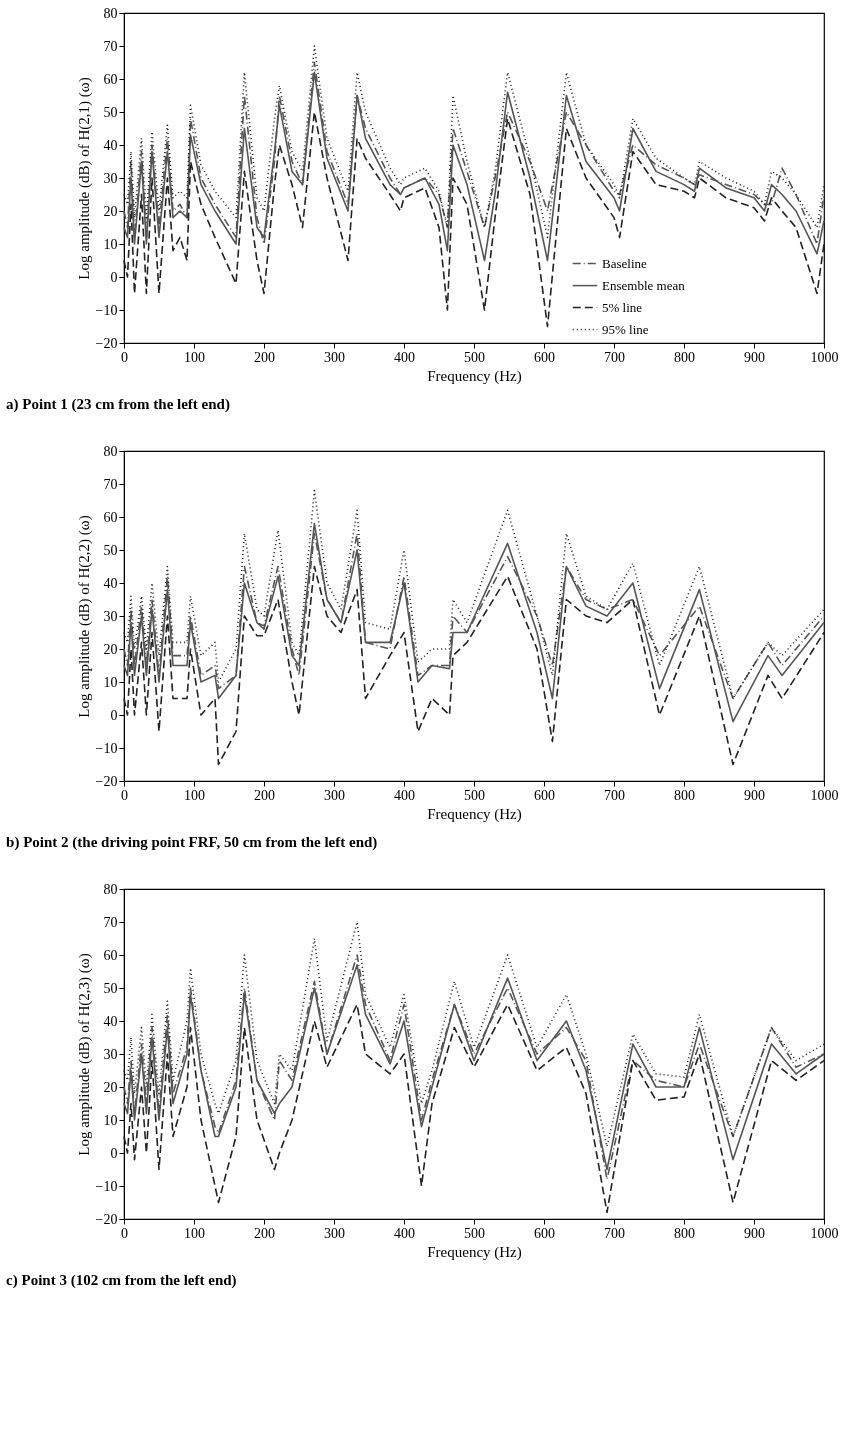 The image size is (852, 1438). I want to click on legend-label: 5% line, so click(622, 307).